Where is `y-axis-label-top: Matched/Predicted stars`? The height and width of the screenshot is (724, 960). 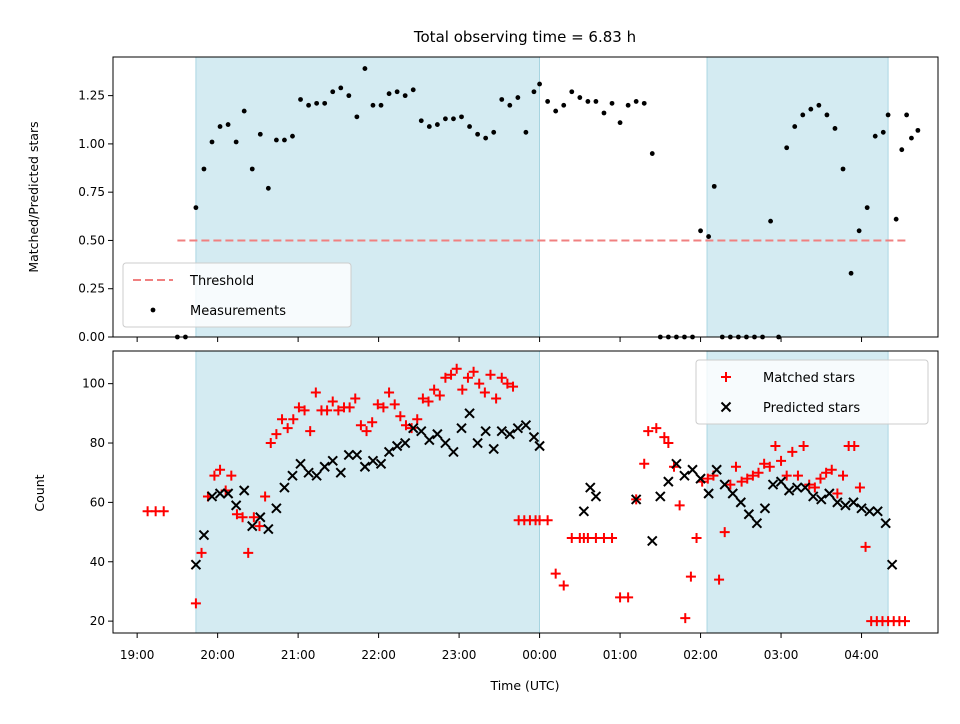
y-axis-label-top: Matched/Predicted stars is located at coordinates (33, 196).